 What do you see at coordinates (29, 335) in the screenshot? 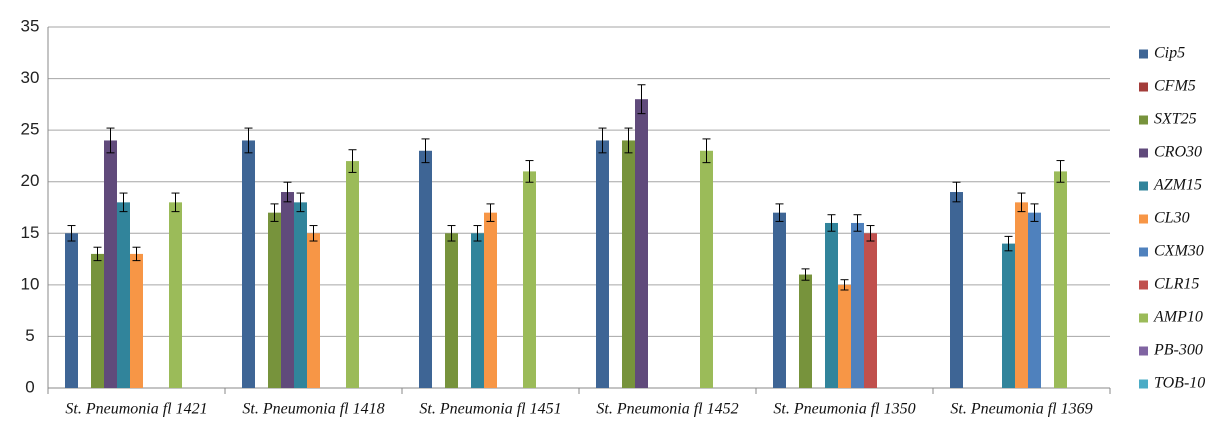
I see `y-tick-label: 5` at bounding box center [29, 335].